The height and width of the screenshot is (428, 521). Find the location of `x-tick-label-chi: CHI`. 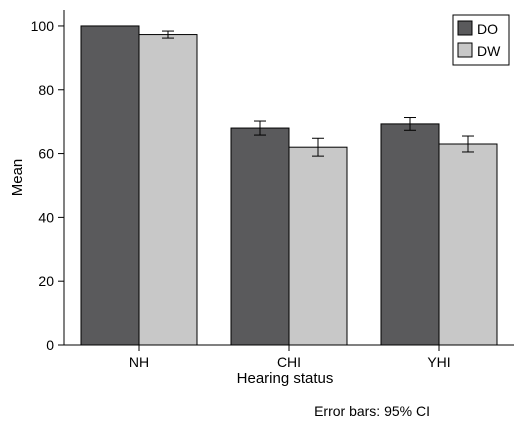

x-tick-label-chi: CHI is located at coordinates (289, 362).